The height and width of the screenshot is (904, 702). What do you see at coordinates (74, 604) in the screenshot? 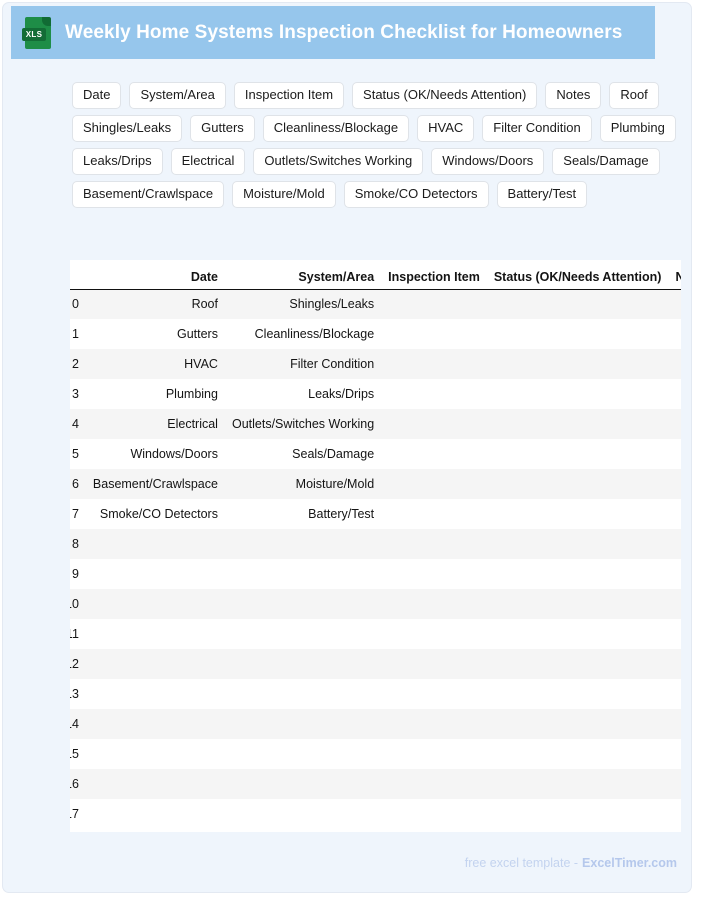
I see `row-index-cell: 10` at bounding box center [74, 604].